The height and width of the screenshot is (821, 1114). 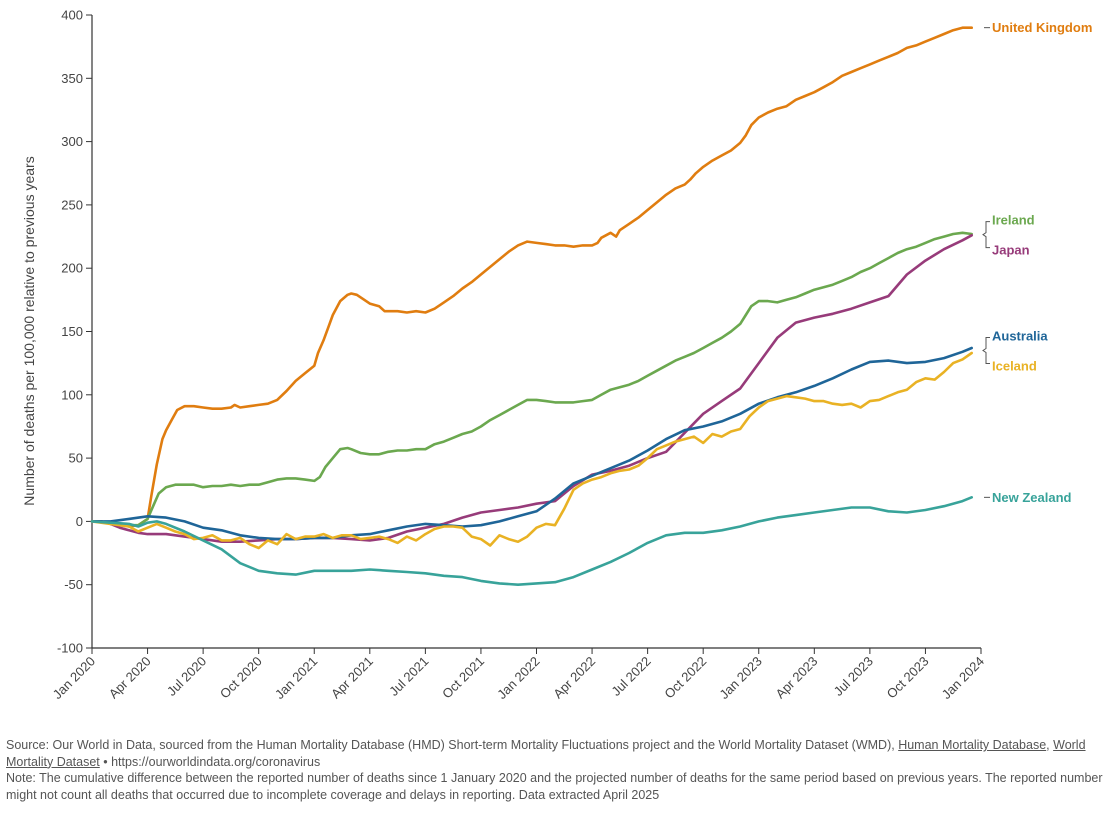 I want to click on x-tick-label: Oct 2020, so click(x=241, y=678).